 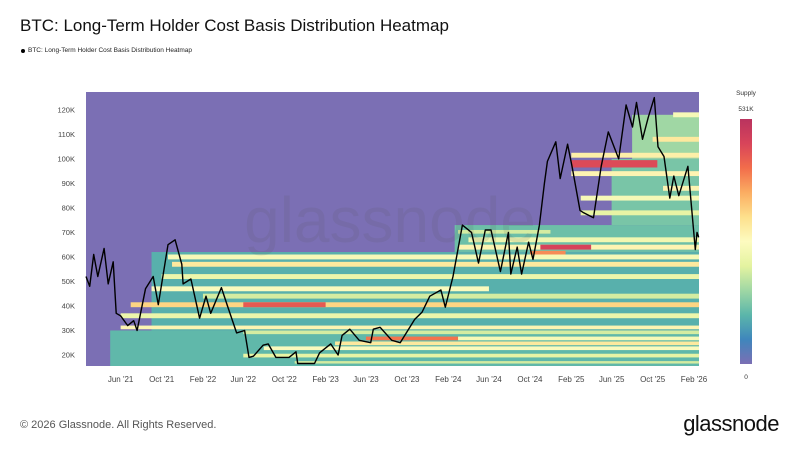 I want to click on x-tick-label: Feb '24, so click(x=448, y=379).